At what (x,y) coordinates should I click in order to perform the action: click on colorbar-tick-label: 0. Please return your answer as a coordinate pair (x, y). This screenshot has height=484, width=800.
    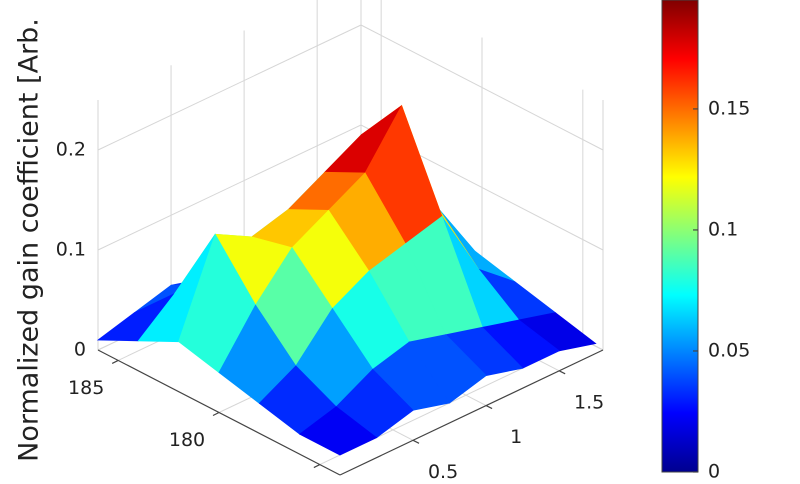
    Looking at the image, I should click on (714, 471).